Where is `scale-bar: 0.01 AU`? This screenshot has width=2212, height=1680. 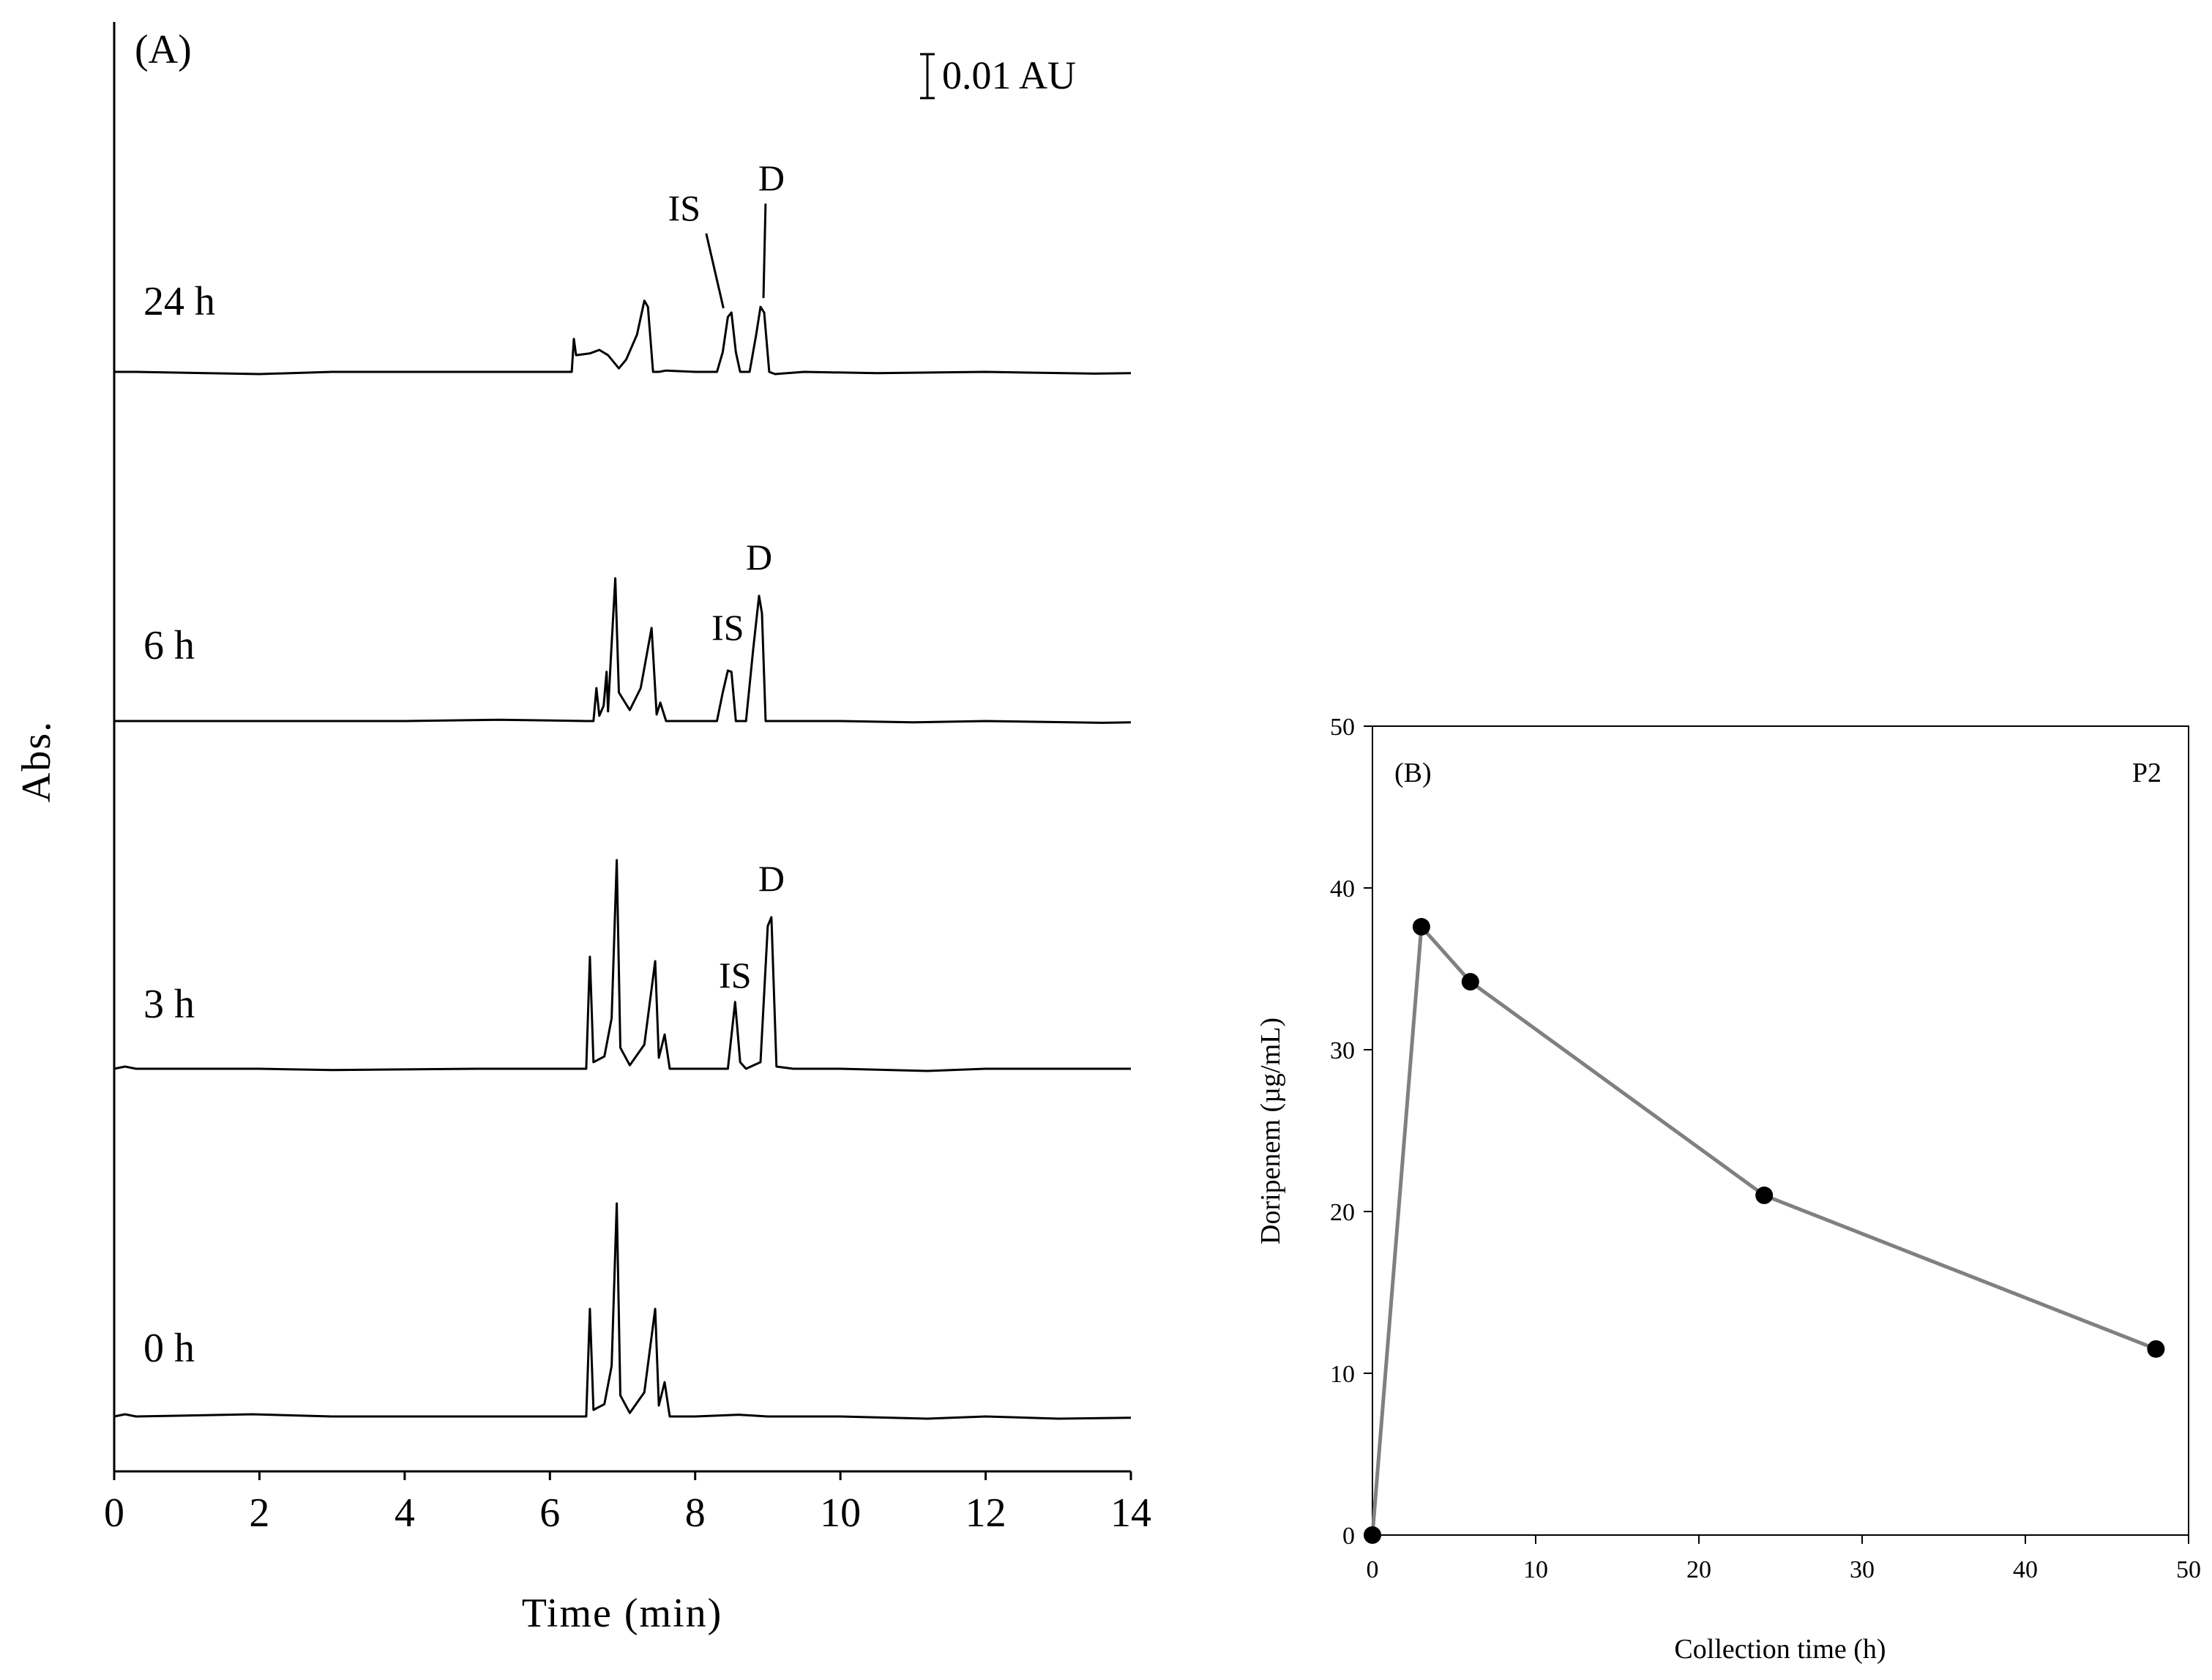 scale-bar: 0.01 AU is located at coordinates (998, 76).